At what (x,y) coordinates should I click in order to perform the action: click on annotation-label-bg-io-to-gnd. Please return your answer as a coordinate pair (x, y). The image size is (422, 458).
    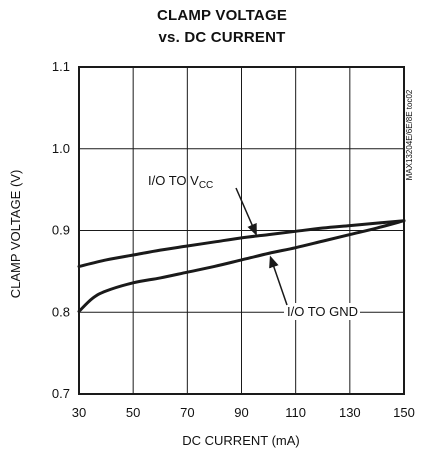
    Looking at the image, I should click on (322, 311).